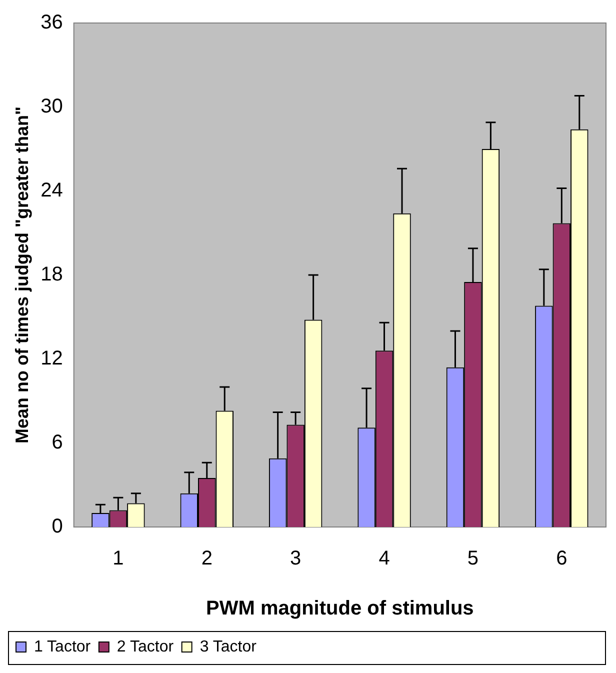 This screenshot has width=616, height=673. Describe the element at coordinates (384, 559) in the screenshot. I see `x-tick-label: 4` at that location.